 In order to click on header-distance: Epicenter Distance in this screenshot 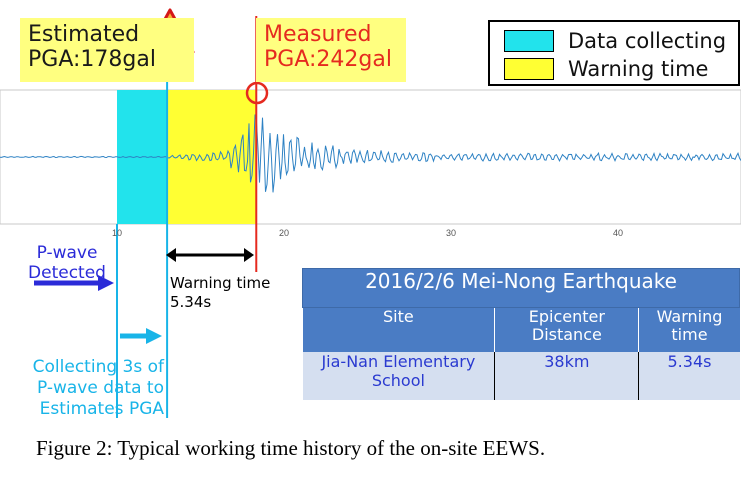, I will do `click(567, 329)`.